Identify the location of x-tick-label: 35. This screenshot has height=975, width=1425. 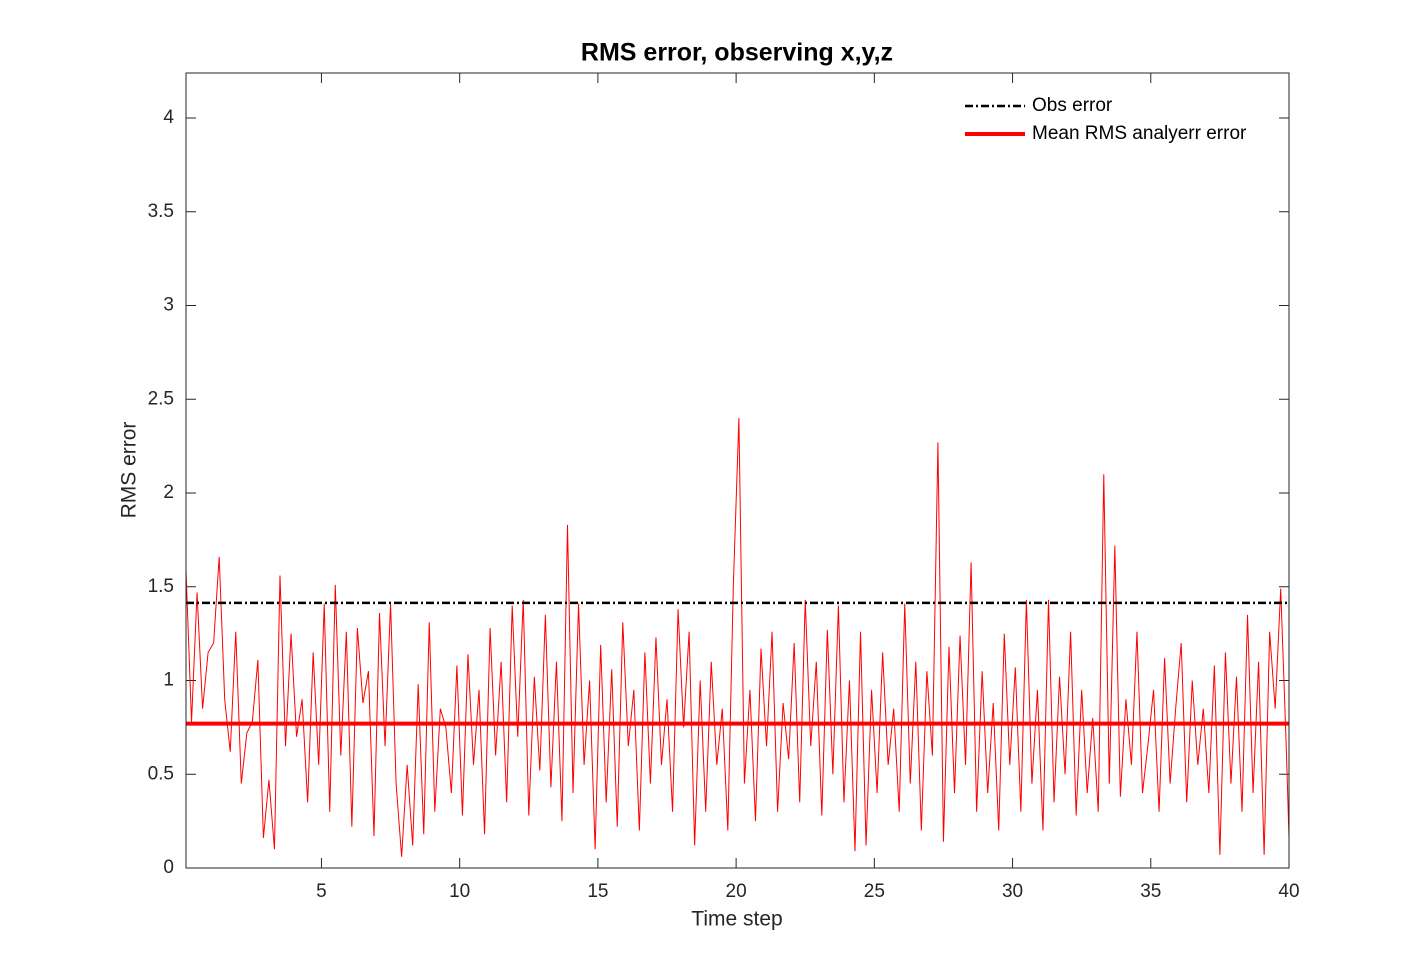
(1150, 891).